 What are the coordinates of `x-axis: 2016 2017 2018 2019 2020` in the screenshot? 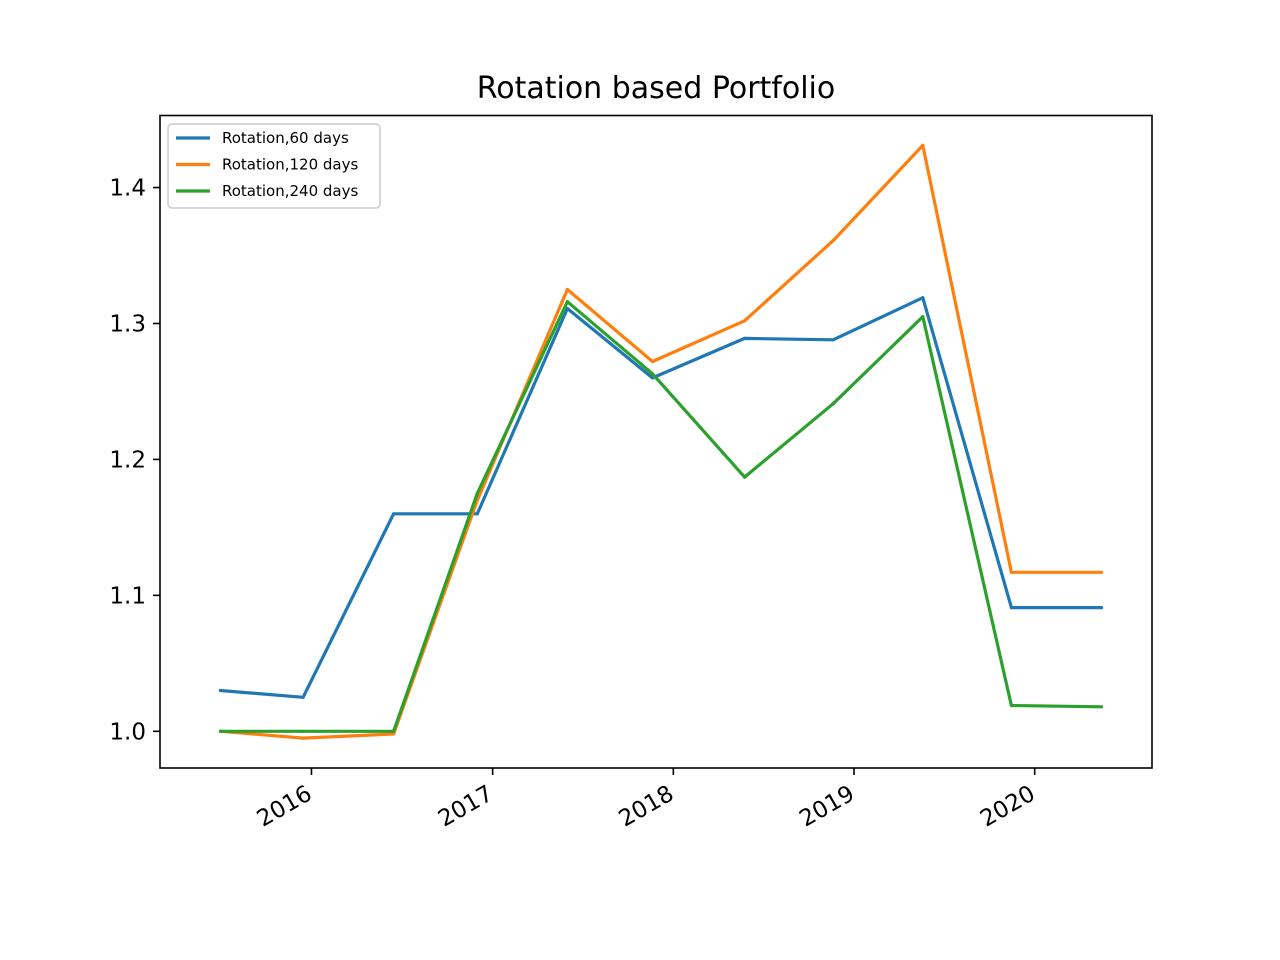 It's located at (646, 800).